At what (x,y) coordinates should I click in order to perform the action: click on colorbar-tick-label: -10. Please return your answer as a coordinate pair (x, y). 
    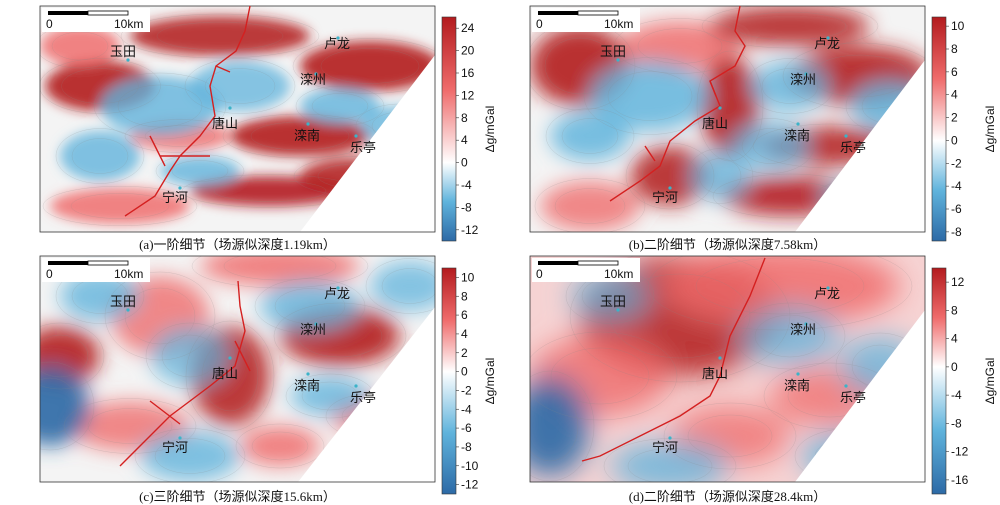
    Looking at the image, I should click on (470, 466).